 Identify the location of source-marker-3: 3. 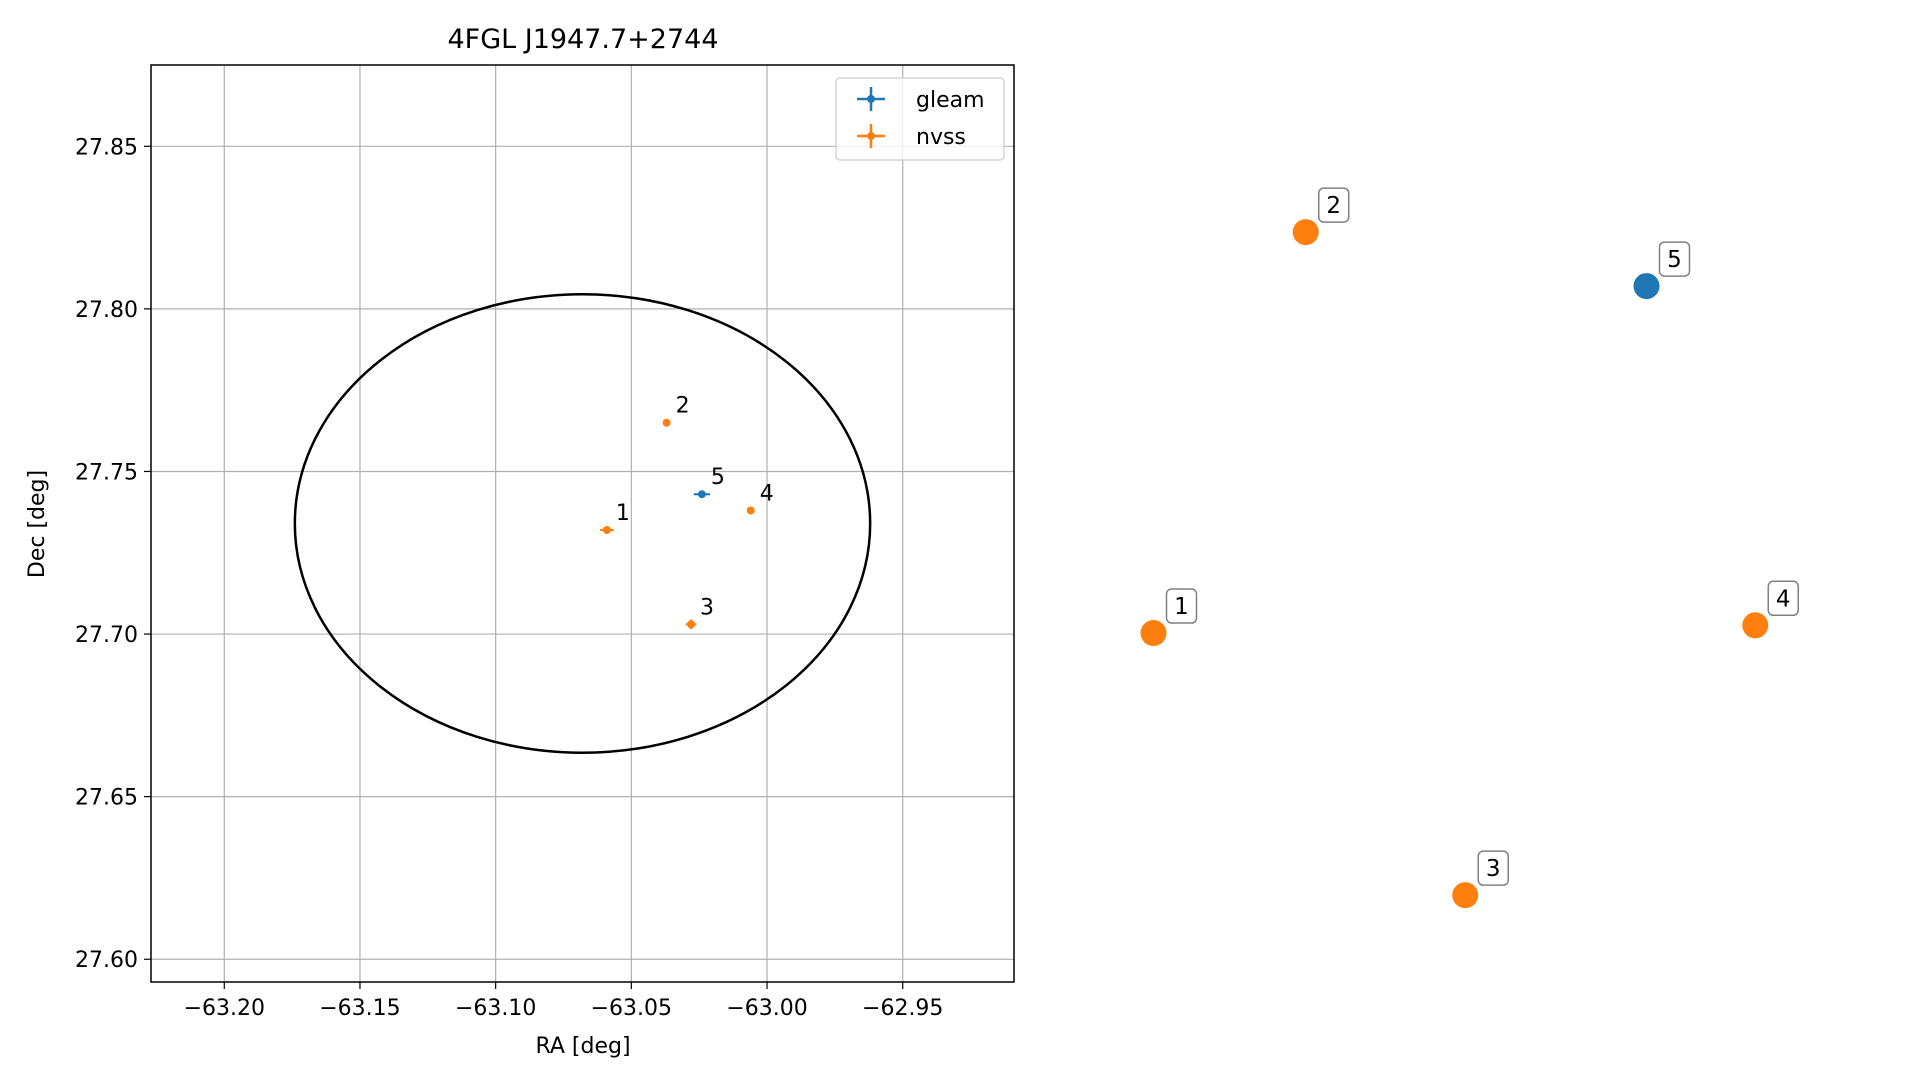
(699, 612).